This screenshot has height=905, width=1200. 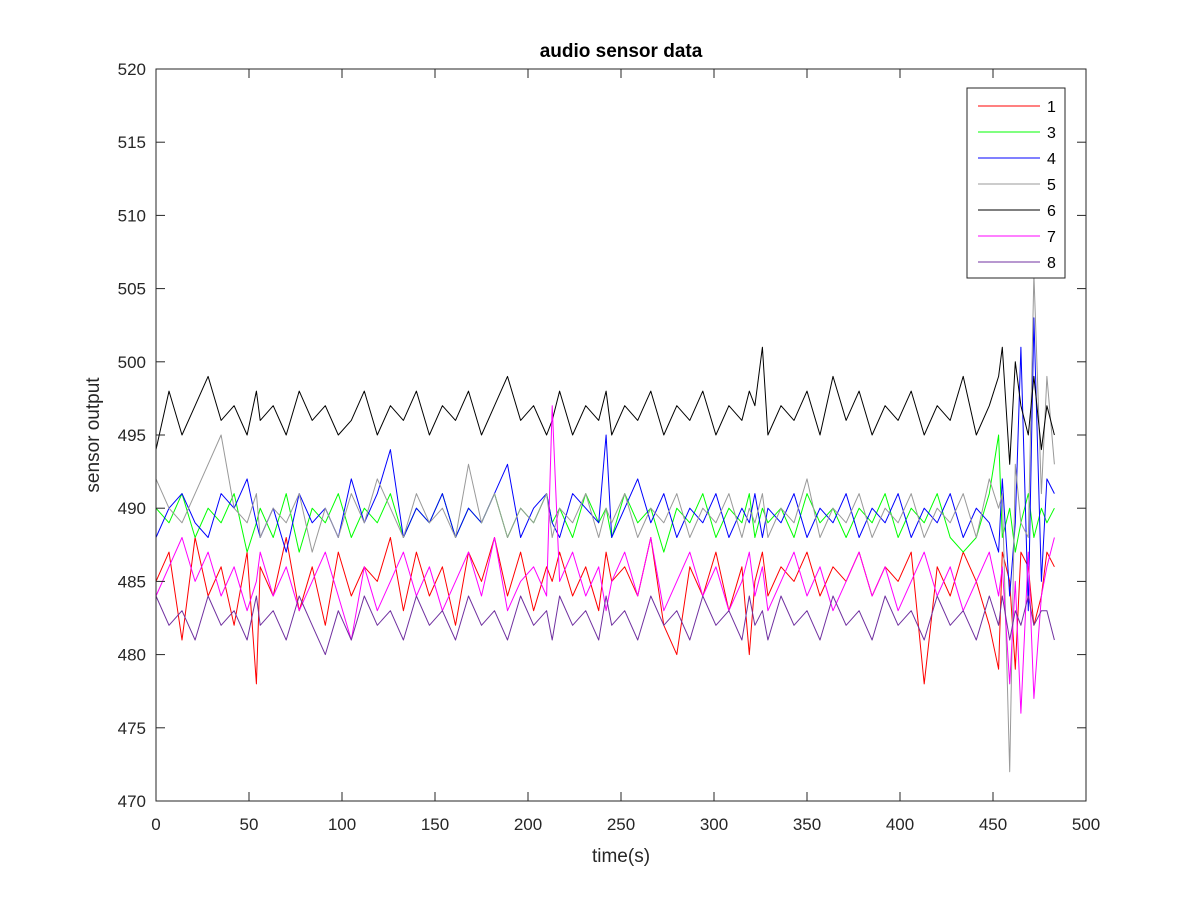 I want to click on x-tick-label: 50, so click(x=249, y=824).